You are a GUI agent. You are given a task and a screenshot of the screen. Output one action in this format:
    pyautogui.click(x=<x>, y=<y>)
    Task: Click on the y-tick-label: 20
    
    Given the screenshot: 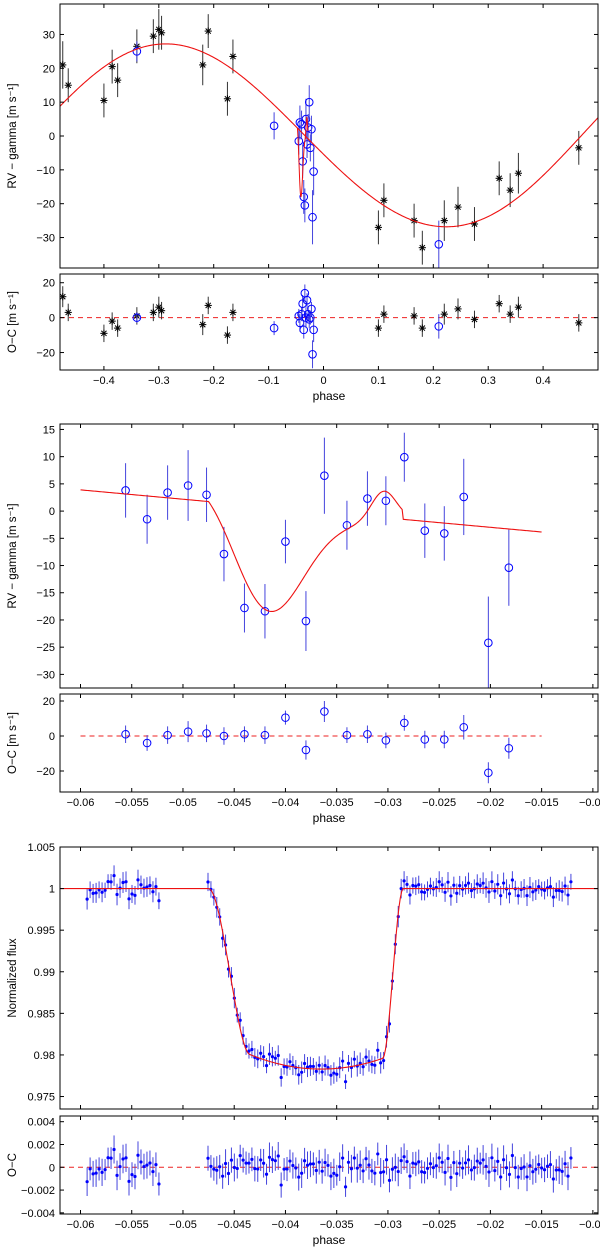 What is the action you would take?
    pyautogui.click(x=49, y=69)
    